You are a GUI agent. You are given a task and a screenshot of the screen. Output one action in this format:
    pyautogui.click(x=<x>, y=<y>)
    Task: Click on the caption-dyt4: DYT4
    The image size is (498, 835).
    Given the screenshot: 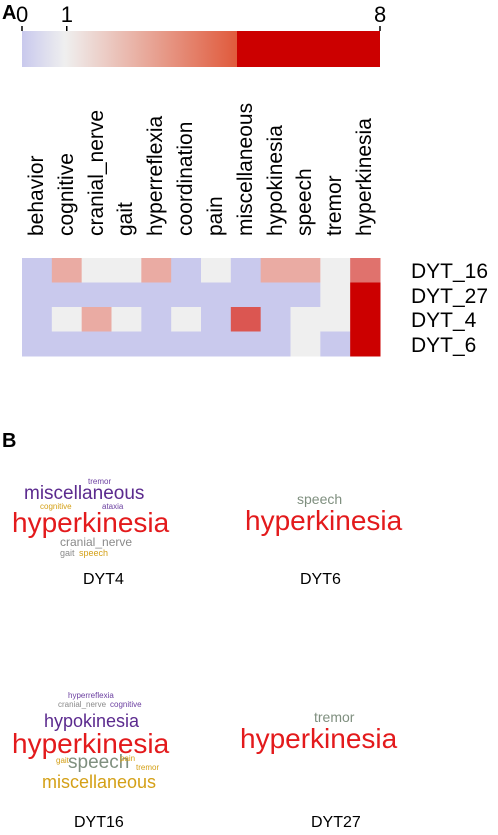 What is the action you would take?
    pyautogui.click(x=103, y=579)
    